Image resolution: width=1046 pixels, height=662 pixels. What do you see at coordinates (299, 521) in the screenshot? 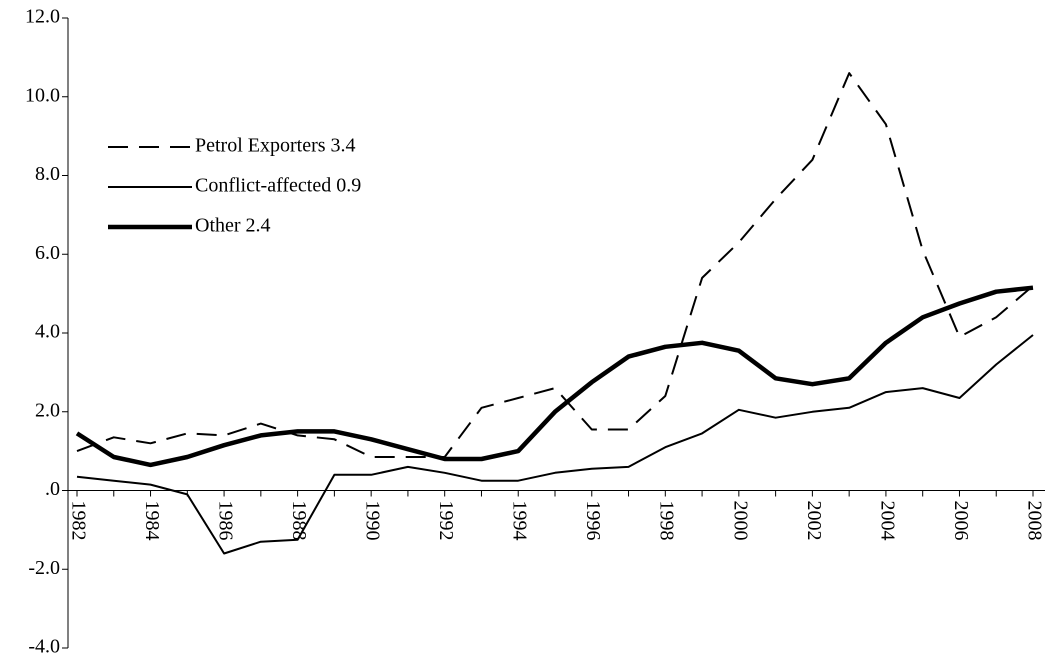
I see `x-tick-label: 1988` at bounding box center [299, 521].